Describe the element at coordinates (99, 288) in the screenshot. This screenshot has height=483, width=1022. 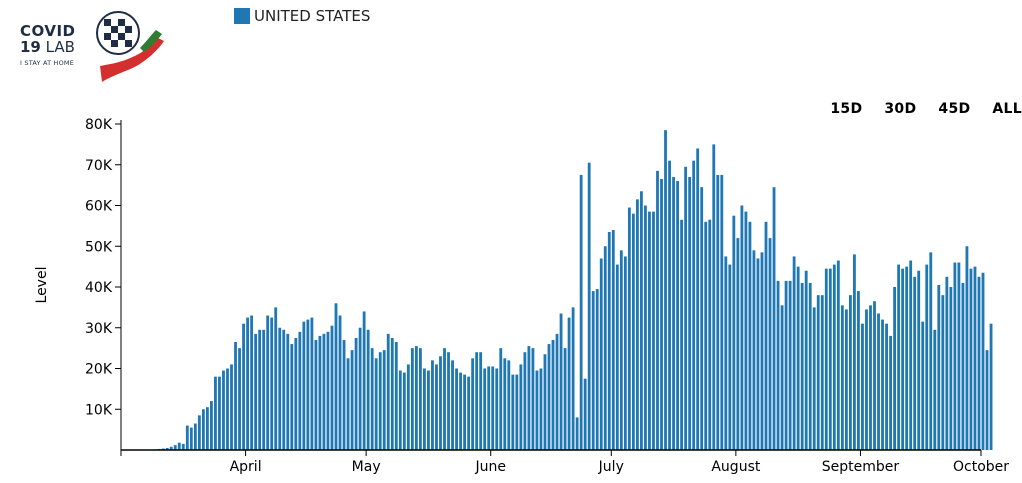
I see `y-tick-label: 40K` at that location.